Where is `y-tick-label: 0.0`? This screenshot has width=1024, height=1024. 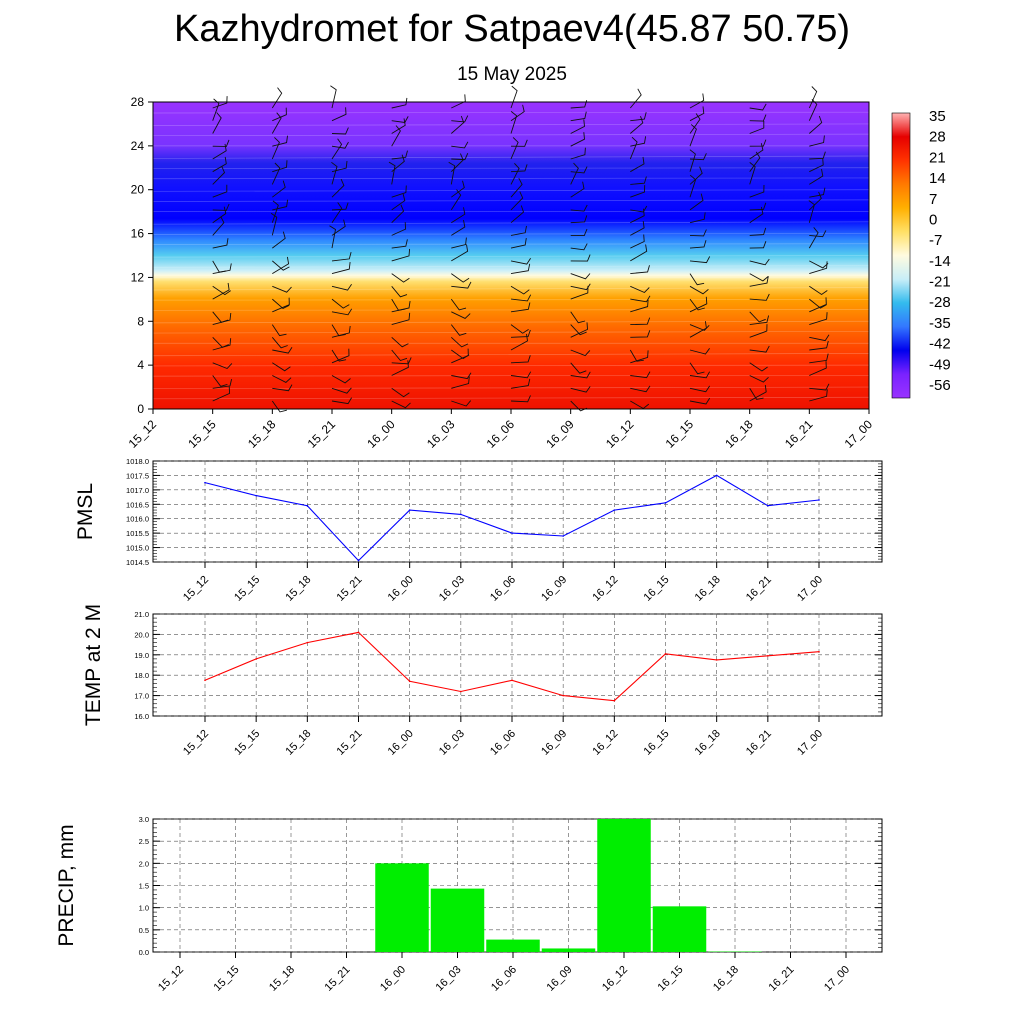
y-tick-label: 0.0 is located at coordinates (144, 952).